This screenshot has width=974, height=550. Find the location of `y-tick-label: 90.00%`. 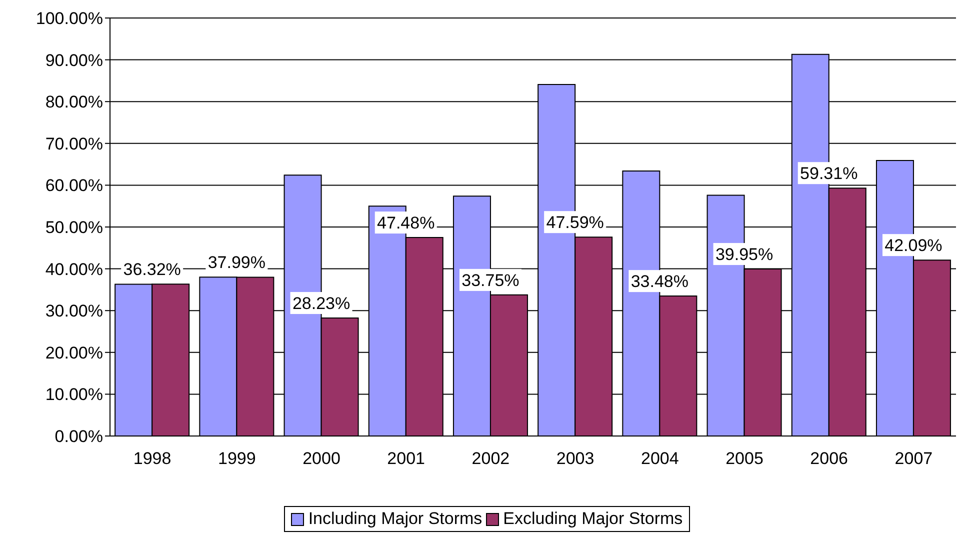

y-tick-label: 90.00% is located at coordinates (74, 60).